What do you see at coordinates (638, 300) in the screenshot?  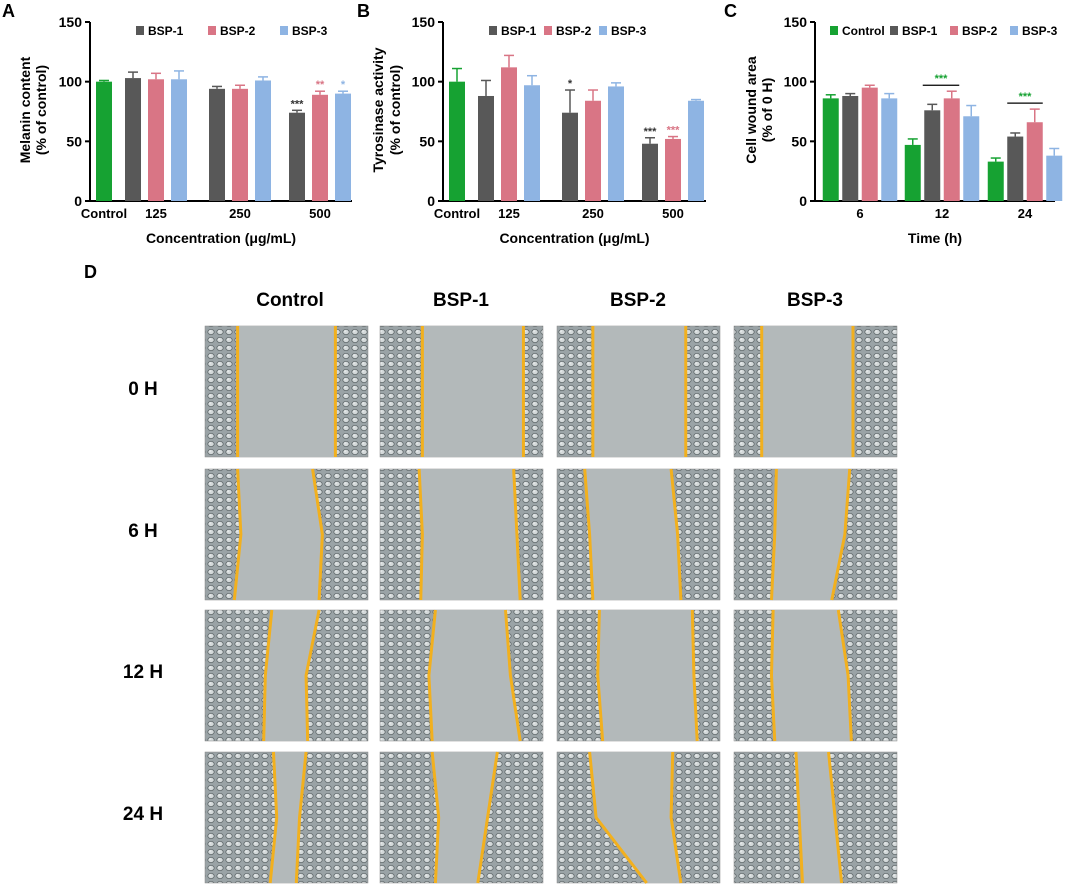 I see `column-header: BSP-2` at bounding box center [638, 300].